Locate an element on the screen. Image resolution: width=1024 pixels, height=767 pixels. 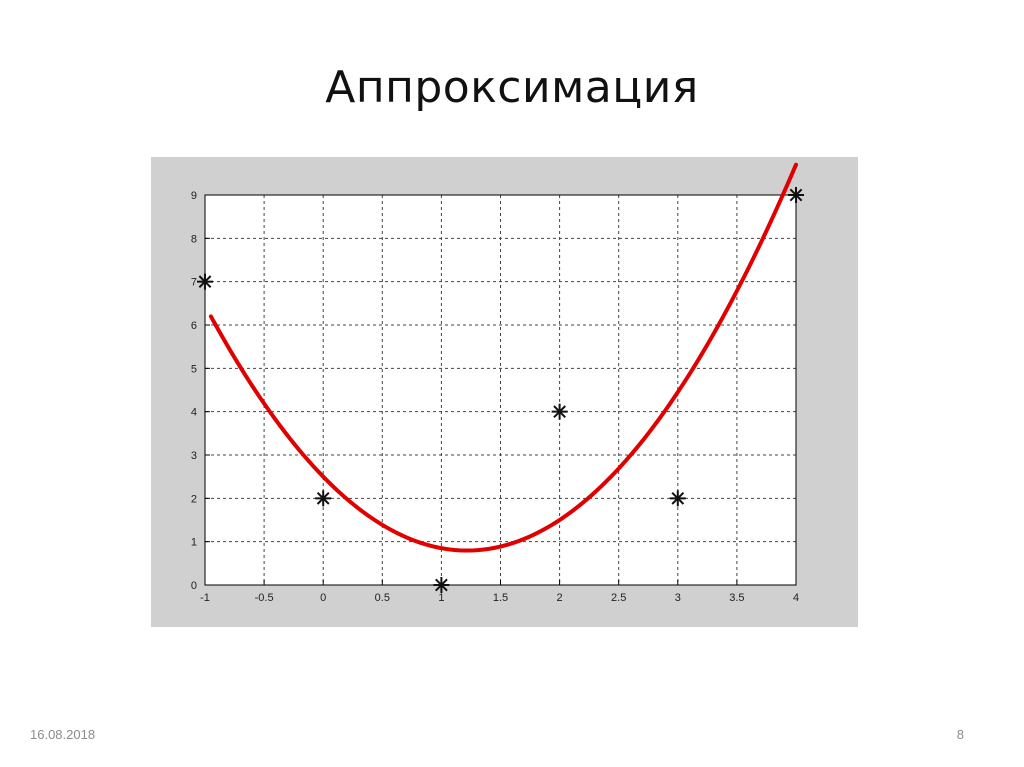
y-tick-label: 4 is located at coordinates (194, 413).